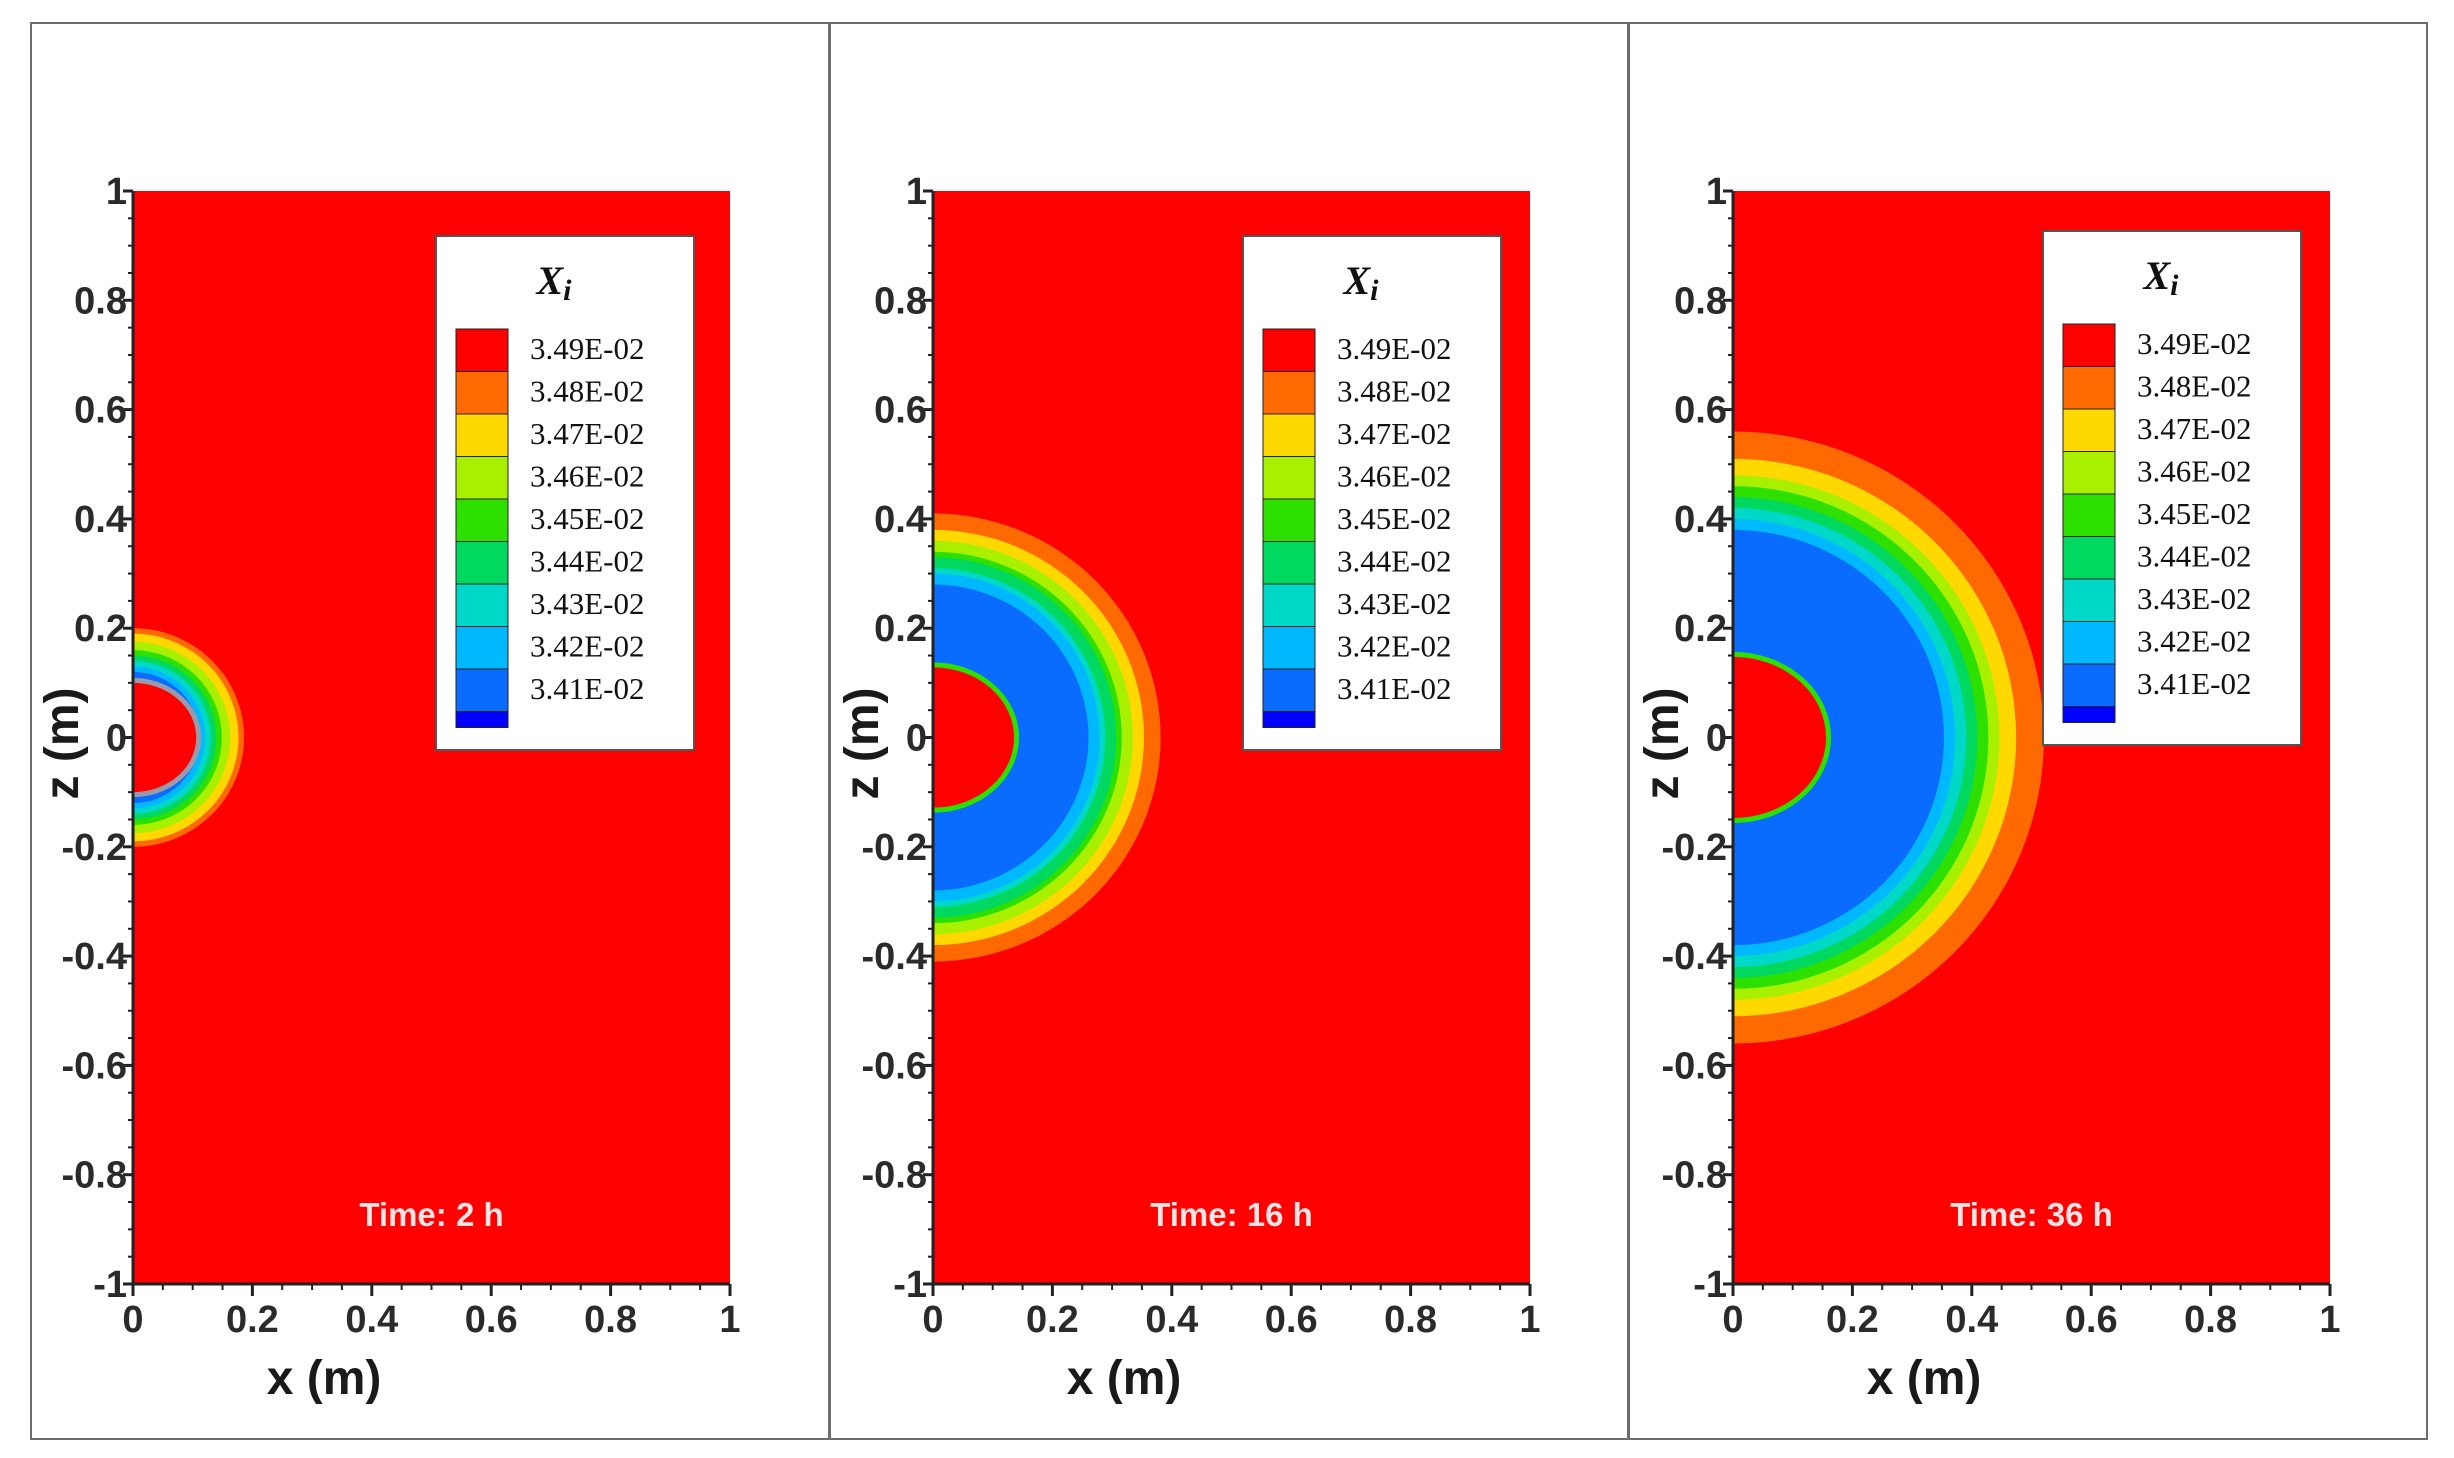 This screenshot has height=1458, width=2454. Describe the element at coordinates (910, 1285) in the screenshot. I see `y-tick-label: -1` at that location.